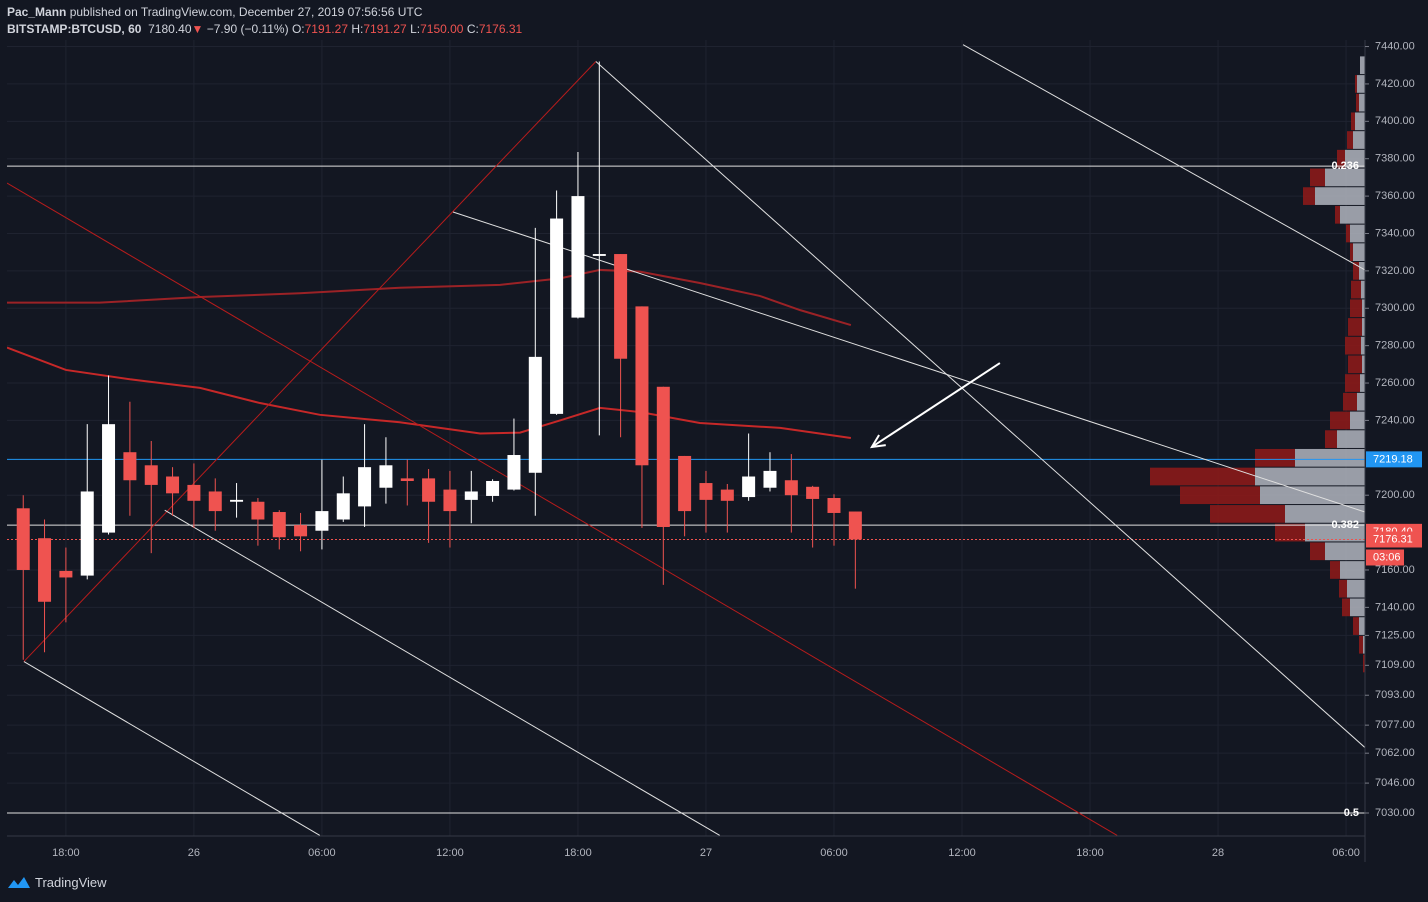  Describe the element at coordinates (450, 853) in the screenshot. I see `x-tick-label: 12:00` at that location.